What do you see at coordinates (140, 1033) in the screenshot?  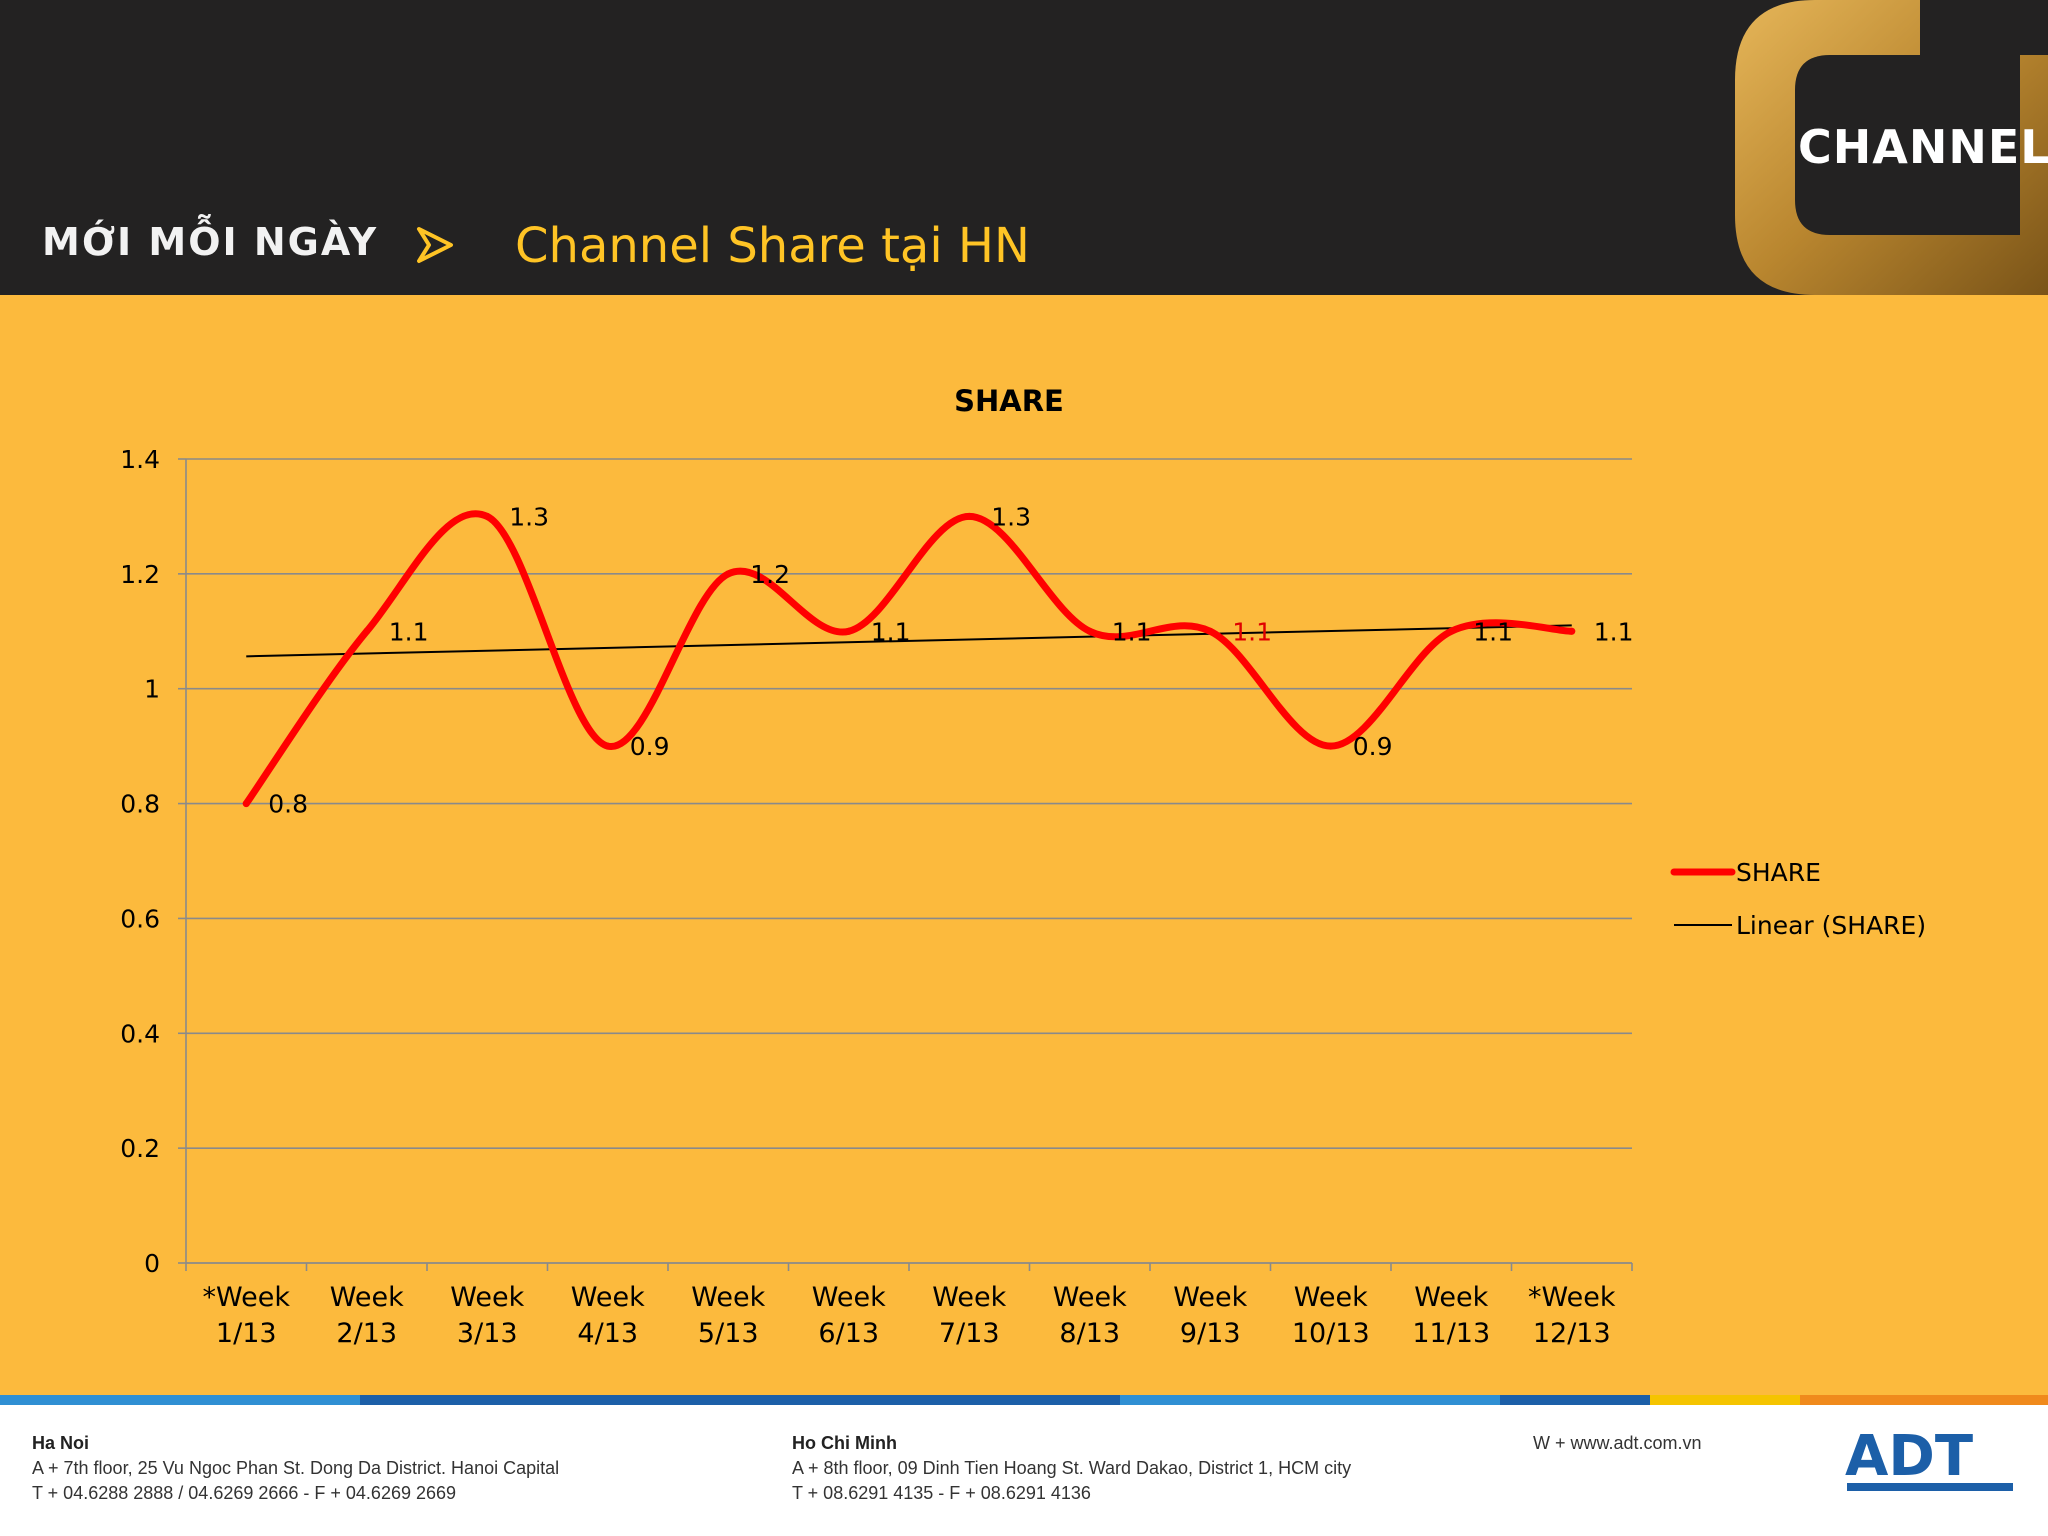 I see `y-tick-label: 0.4` at bounding box center [140, 1033].